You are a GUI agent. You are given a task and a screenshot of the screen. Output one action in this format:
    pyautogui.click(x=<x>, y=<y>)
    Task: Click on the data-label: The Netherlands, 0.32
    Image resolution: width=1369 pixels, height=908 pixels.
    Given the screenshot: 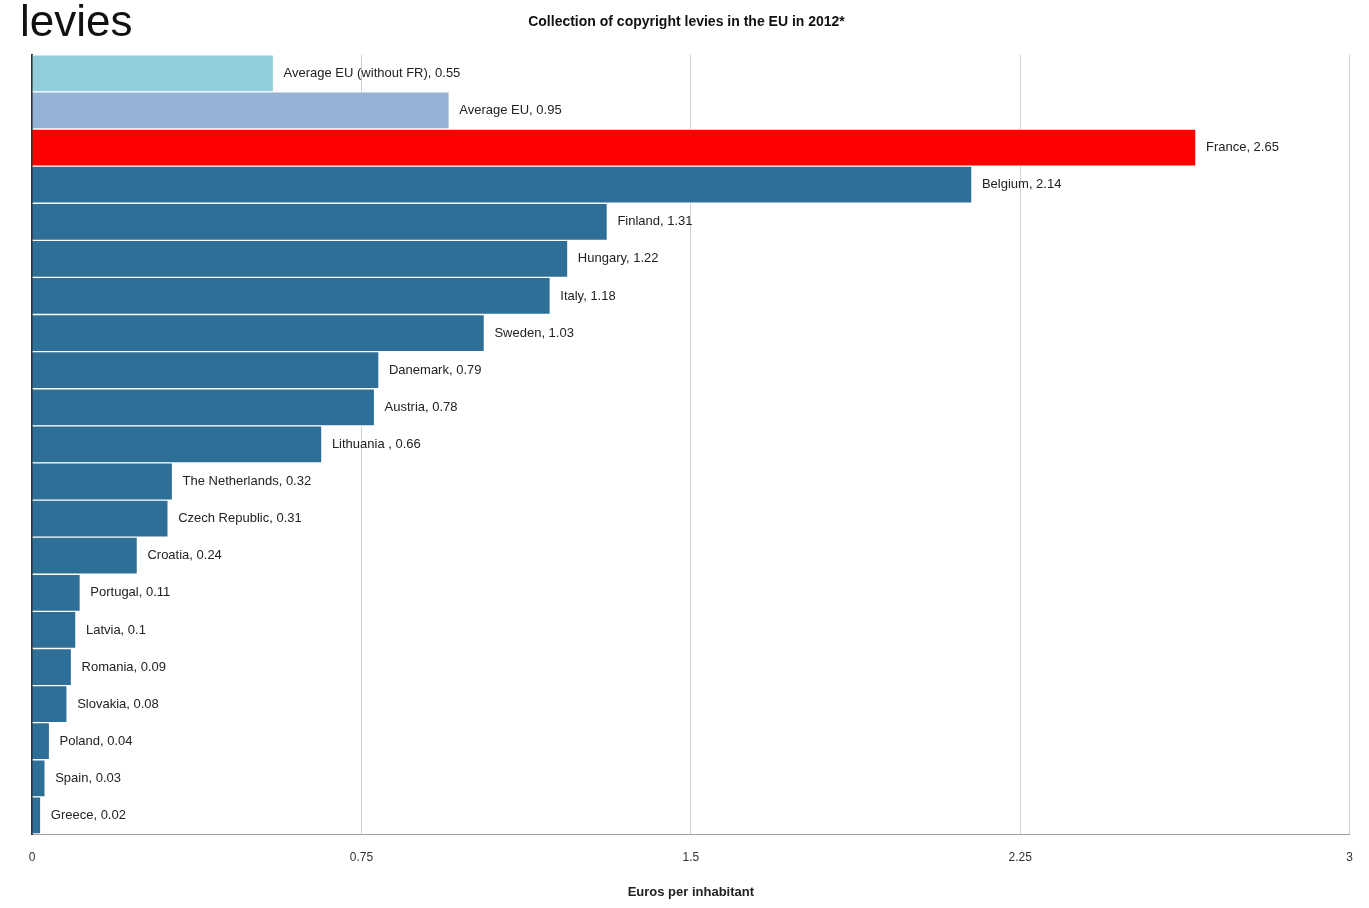 What is the action you would take?
    pyautogui.click(x=247, y=481)
    